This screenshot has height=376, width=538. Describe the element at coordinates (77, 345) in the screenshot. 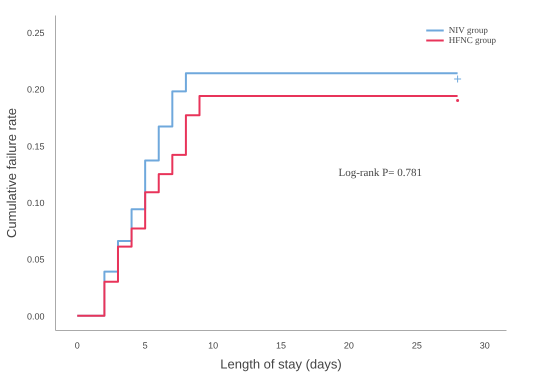

I see `x-tick-label: 0` at that location.